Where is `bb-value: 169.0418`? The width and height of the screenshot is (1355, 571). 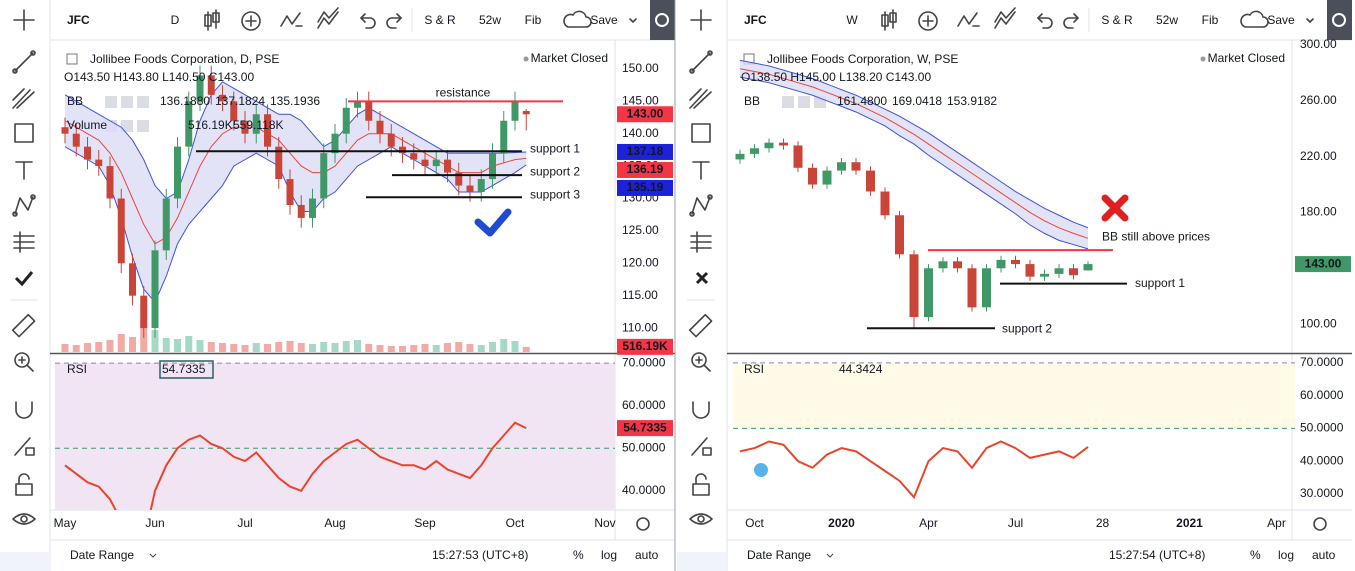 bb-value: 169.0418 is located at coordinates (917, 101).